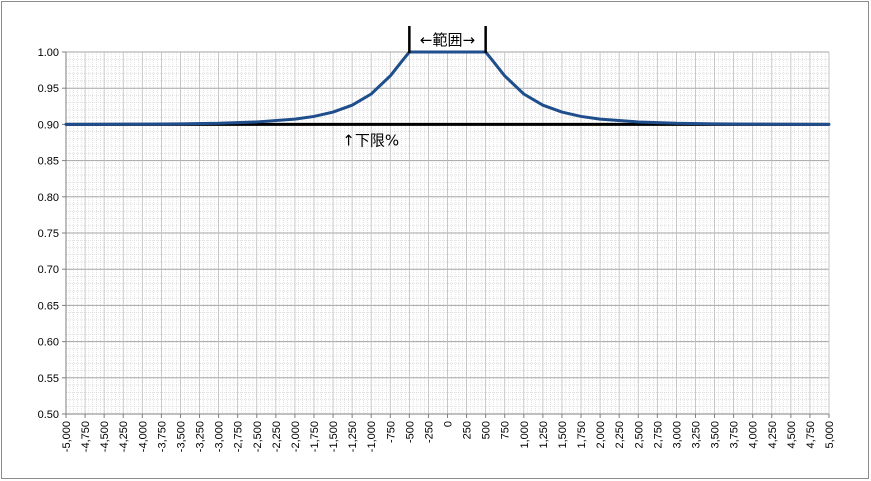  I want to click on x-tick-label: 5,000, so click(830, 435).